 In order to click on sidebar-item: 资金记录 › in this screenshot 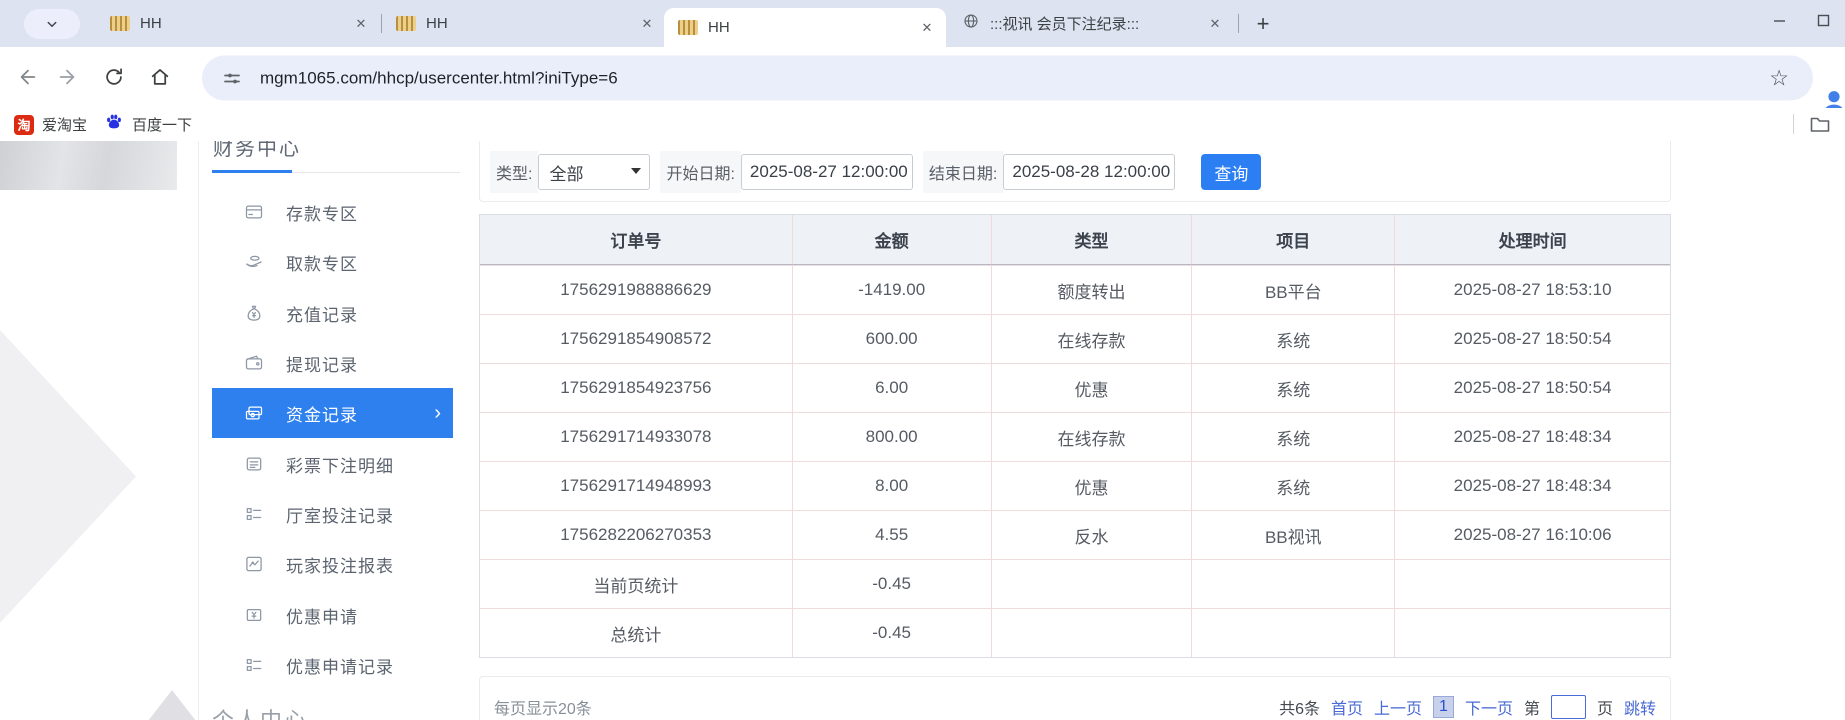, I will do `click(332, 413)`.